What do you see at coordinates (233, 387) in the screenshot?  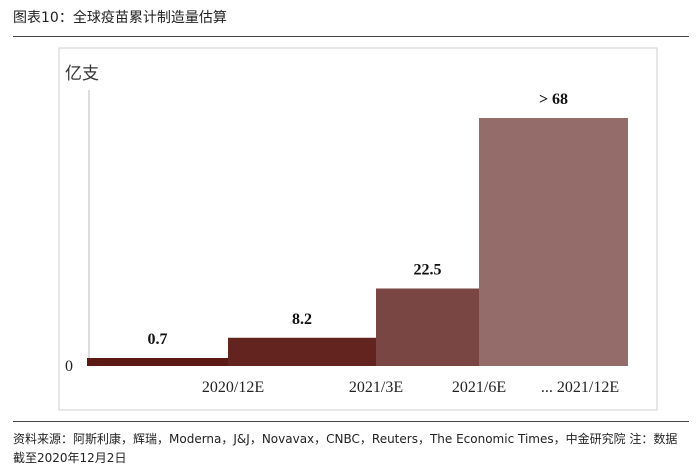 I see `x-tick-label-1: 2020/12E` at bounding box center [233, 387].